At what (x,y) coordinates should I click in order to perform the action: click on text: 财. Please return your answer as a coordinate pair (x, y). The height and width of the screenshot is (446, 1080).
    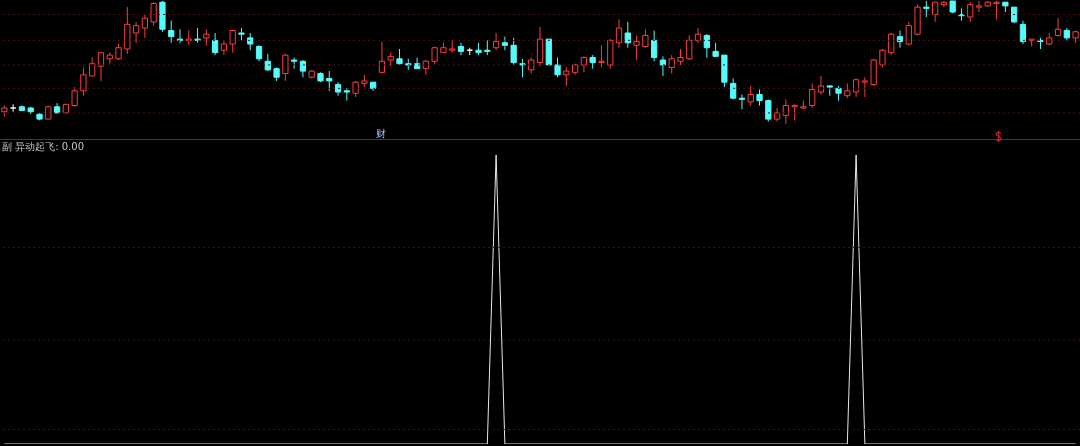
    Looking at the image, I should click on (381, 133).